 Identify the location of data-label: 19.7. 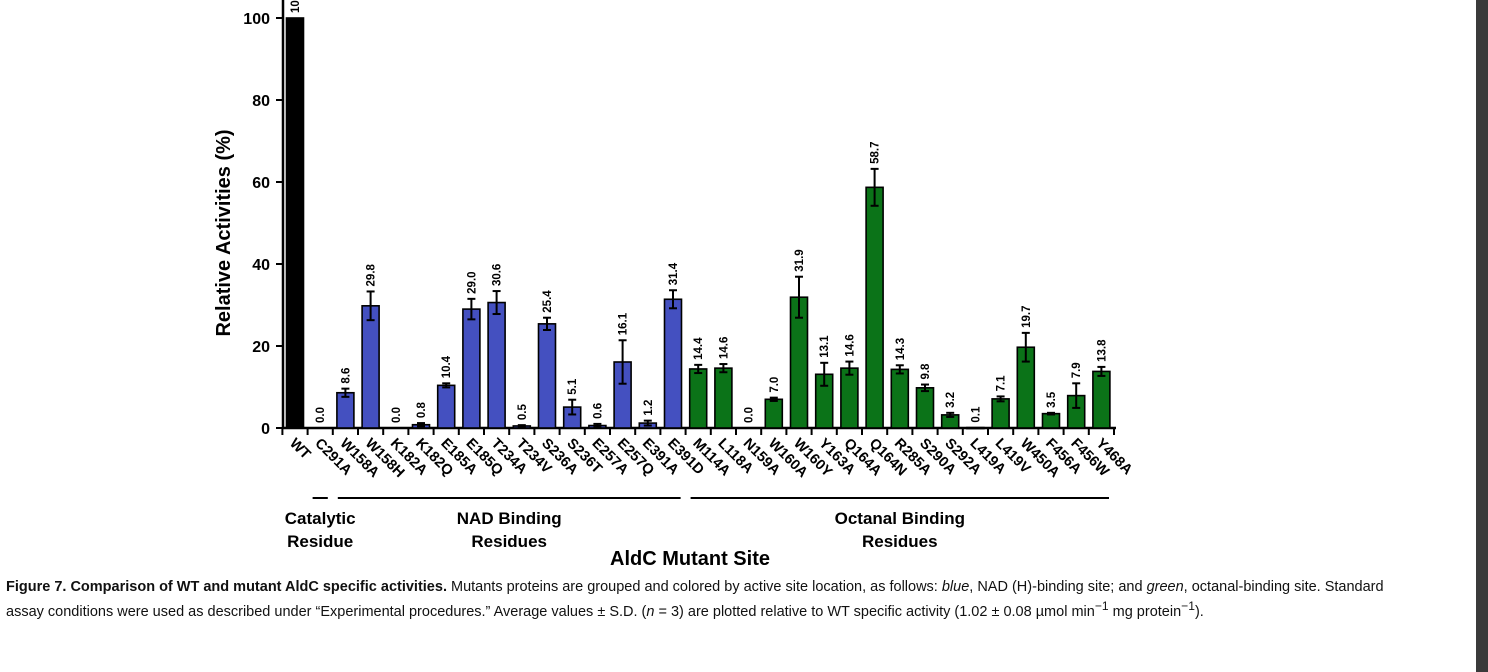
(1027, 316).